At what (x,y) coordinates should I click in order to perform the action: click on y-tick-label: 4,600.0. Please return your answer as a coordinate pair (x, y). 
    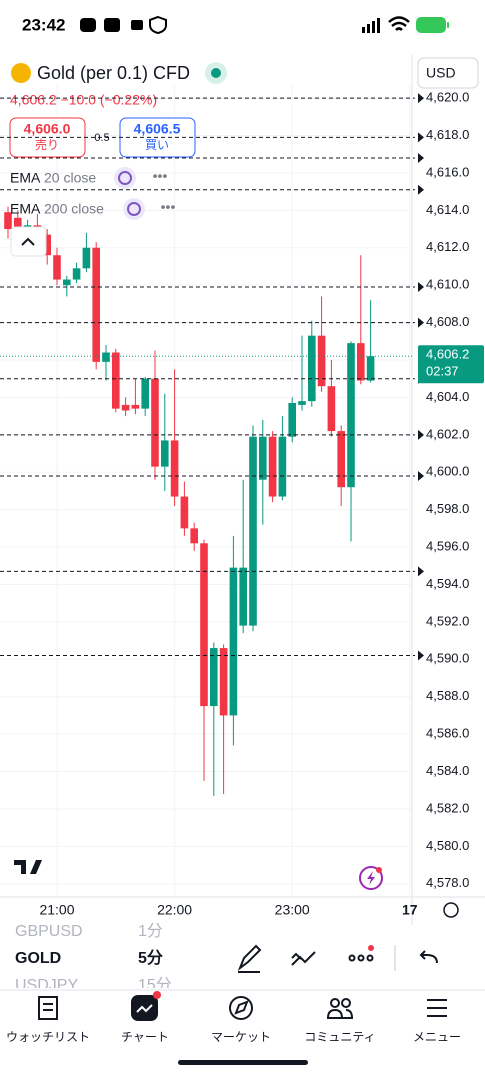
    Looking at the image, I should click on (447, 471).